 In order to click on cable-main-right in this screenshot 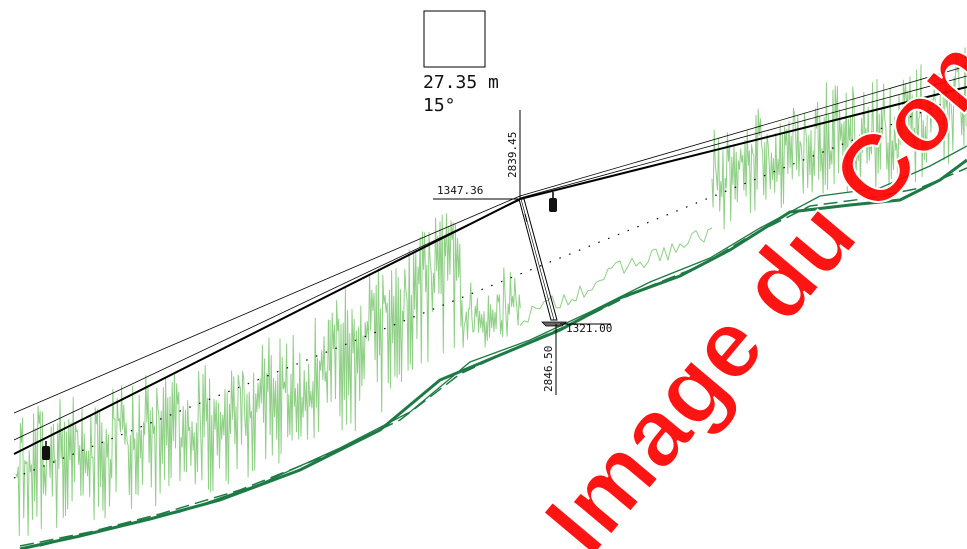, I will do `click(743, 143)`.